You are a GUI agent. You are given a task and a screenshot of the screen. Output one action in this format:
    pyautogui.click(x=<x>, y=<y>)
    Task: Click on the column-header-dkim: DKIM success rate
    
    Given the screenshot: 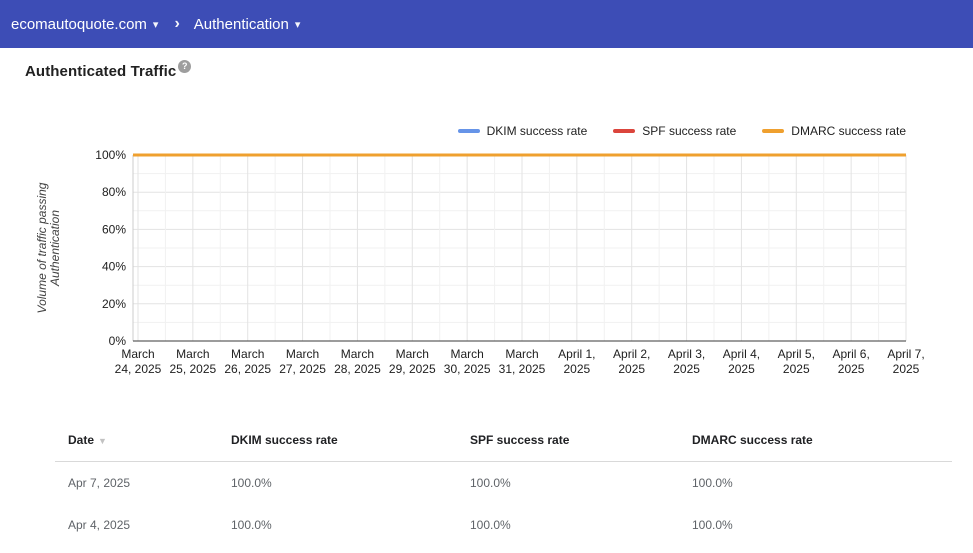 What is the action you would take?
    pyautogui.click(x=284, y=440)
    